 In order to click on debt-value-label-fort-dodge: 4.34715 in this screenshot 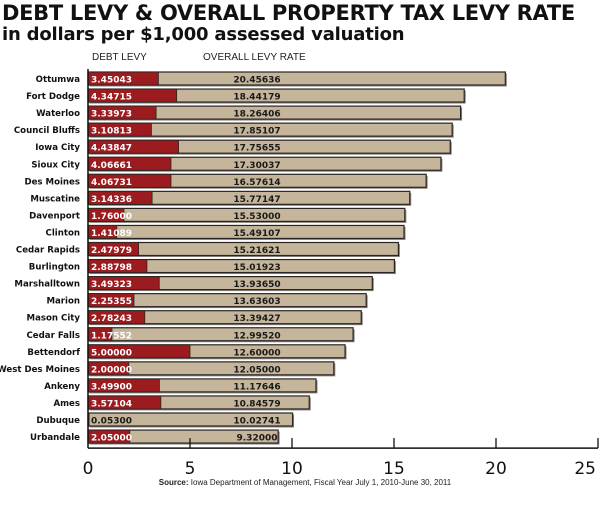, I will do `click(111, 98)`.